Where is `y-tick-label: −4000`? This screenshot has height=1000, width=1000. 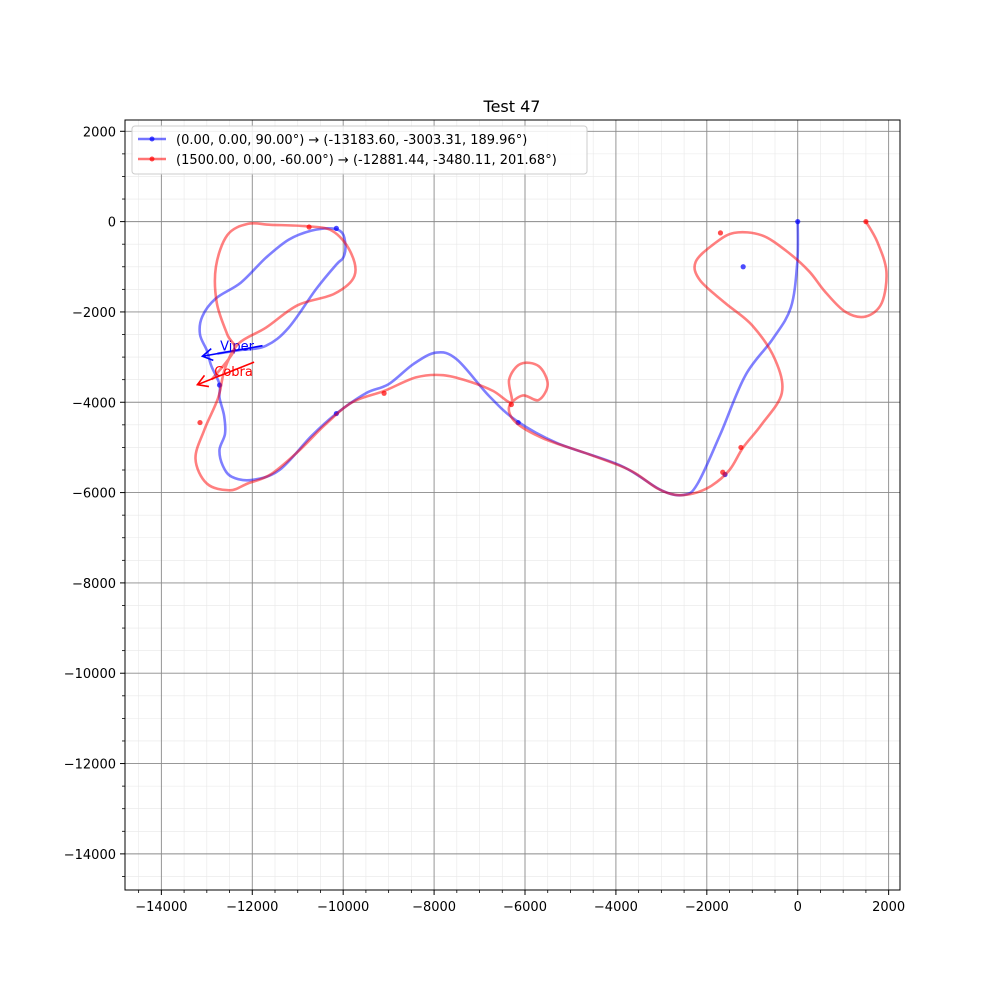 y-tick-label: −4000 is located at coordinates (94, 403).